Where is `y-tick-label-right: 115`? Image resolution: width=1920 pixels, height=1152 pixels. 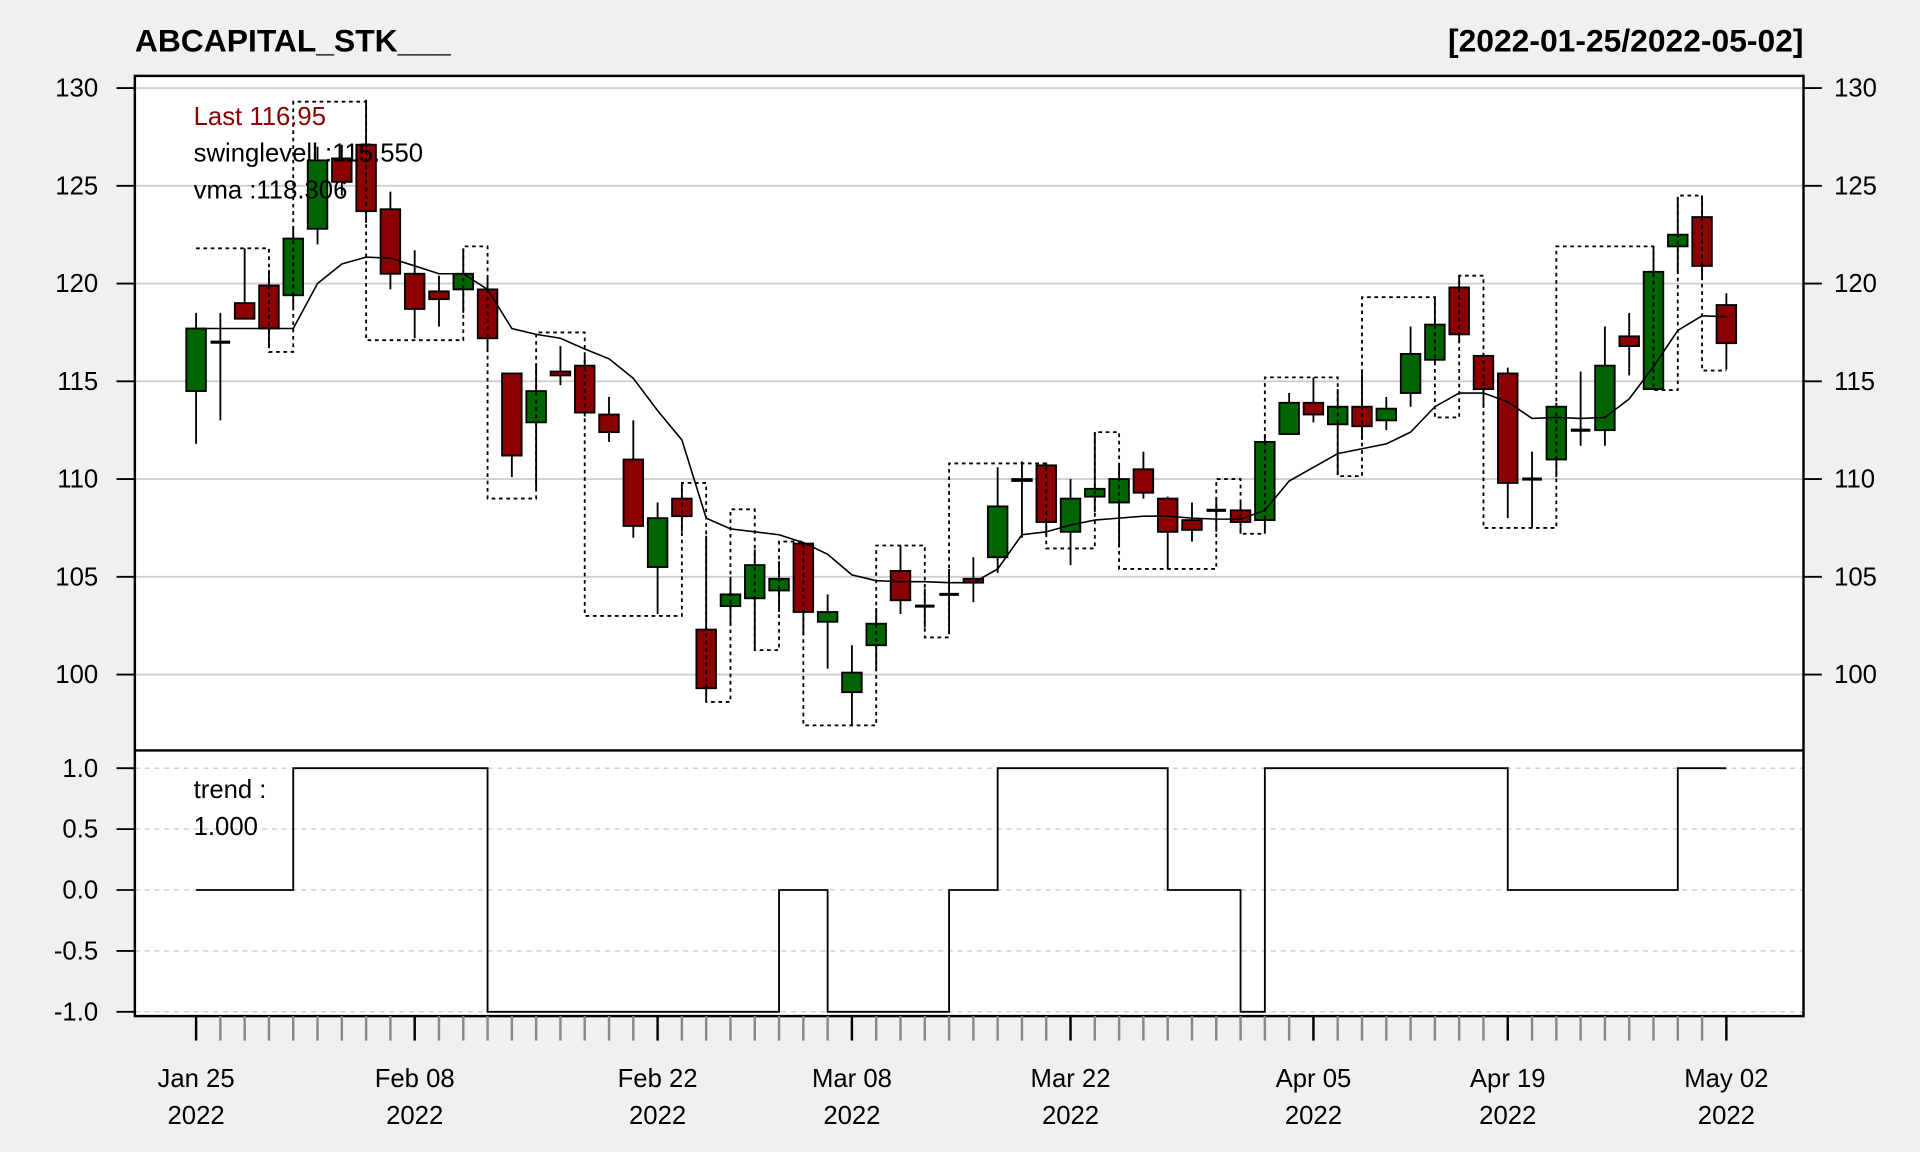 y-tick-label-right: 115 is located at coordinates (1854, 382).